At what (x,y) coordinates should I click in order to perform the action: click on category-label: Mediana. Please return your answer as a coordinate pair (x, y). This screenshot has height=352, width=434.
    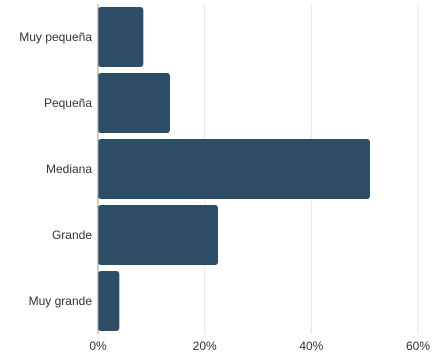
    Looking at the image, I should click on (69, 169).